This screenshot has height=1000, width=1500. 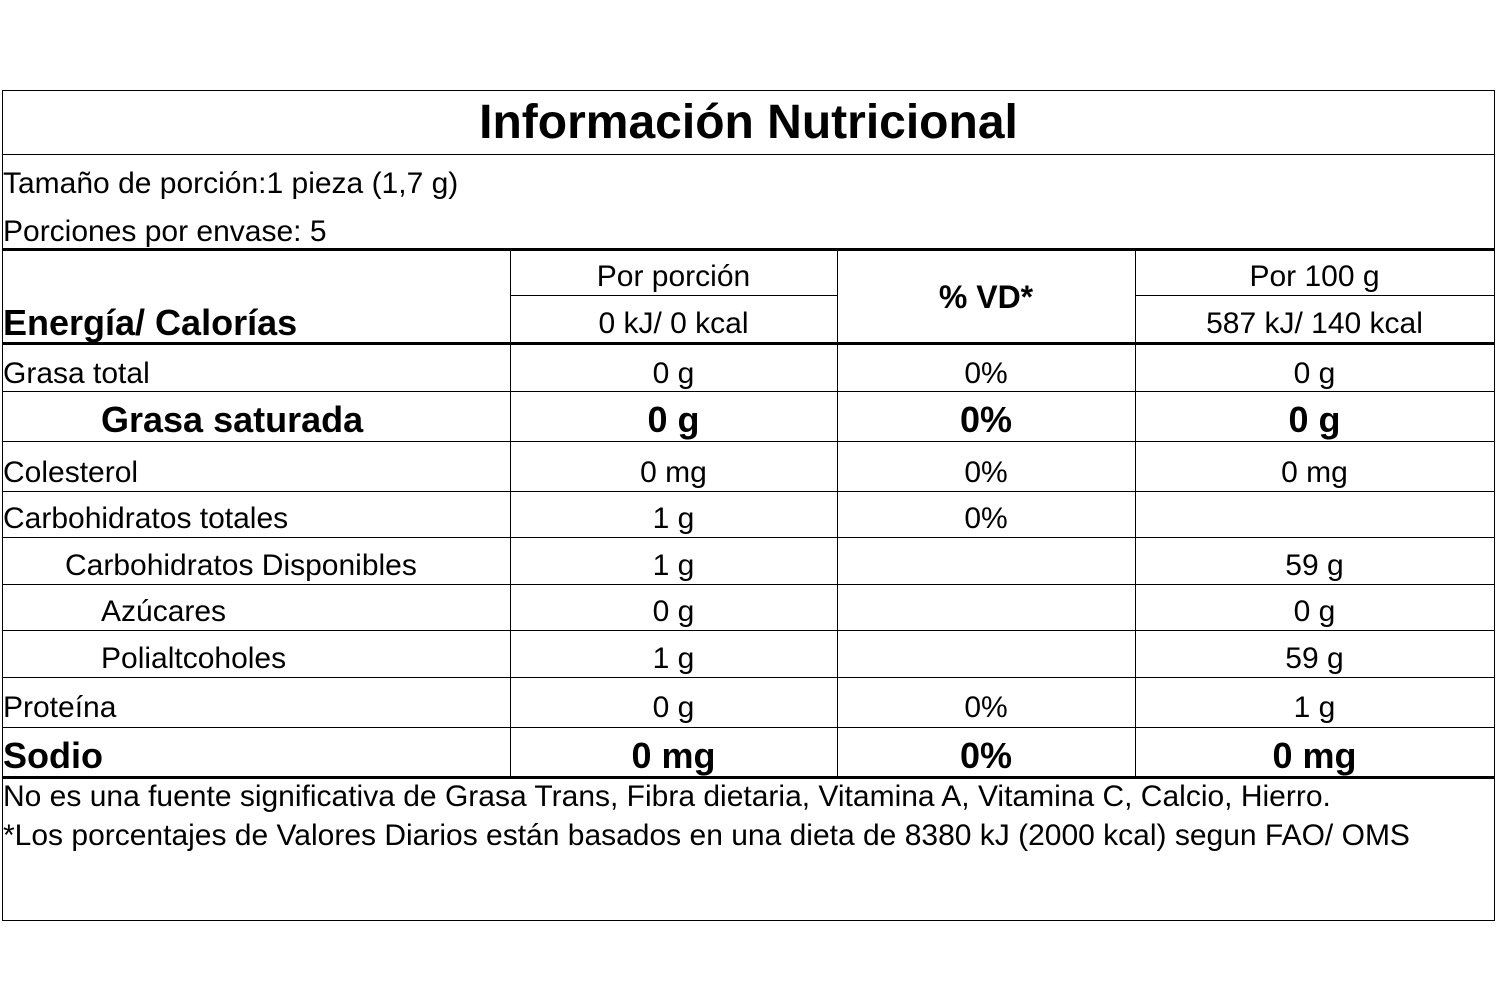 I want to click on per-100g-header: Por 100 g, so click(x=1314, y=276).